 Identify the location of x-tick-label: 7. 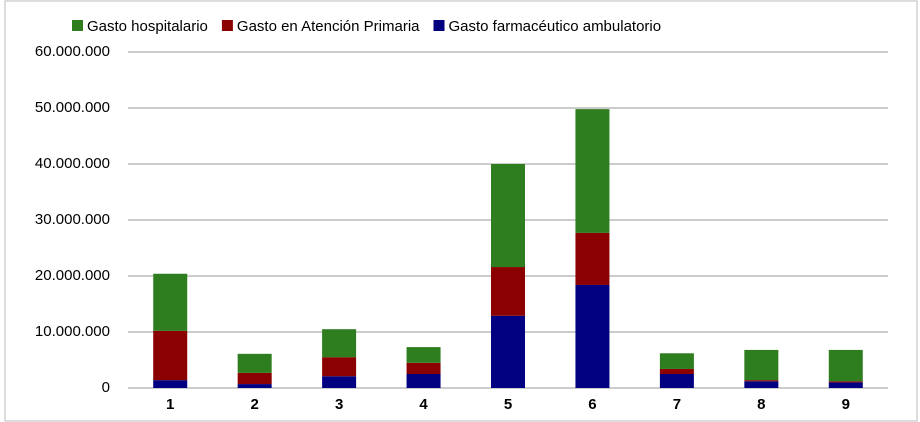
(677, 404).